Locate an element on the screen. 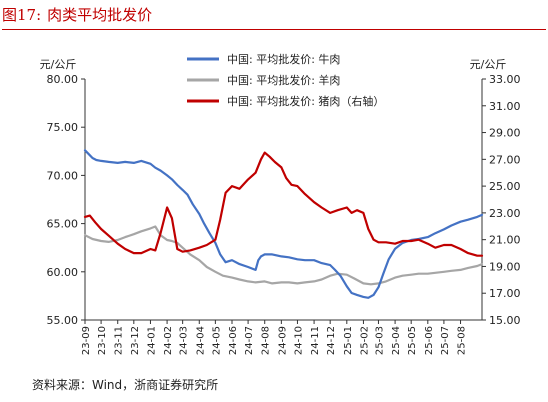 This screenshot has width=548, height=402. figure-title: 图17: 肉类平均批发价 is located at coordinates (274, 15).